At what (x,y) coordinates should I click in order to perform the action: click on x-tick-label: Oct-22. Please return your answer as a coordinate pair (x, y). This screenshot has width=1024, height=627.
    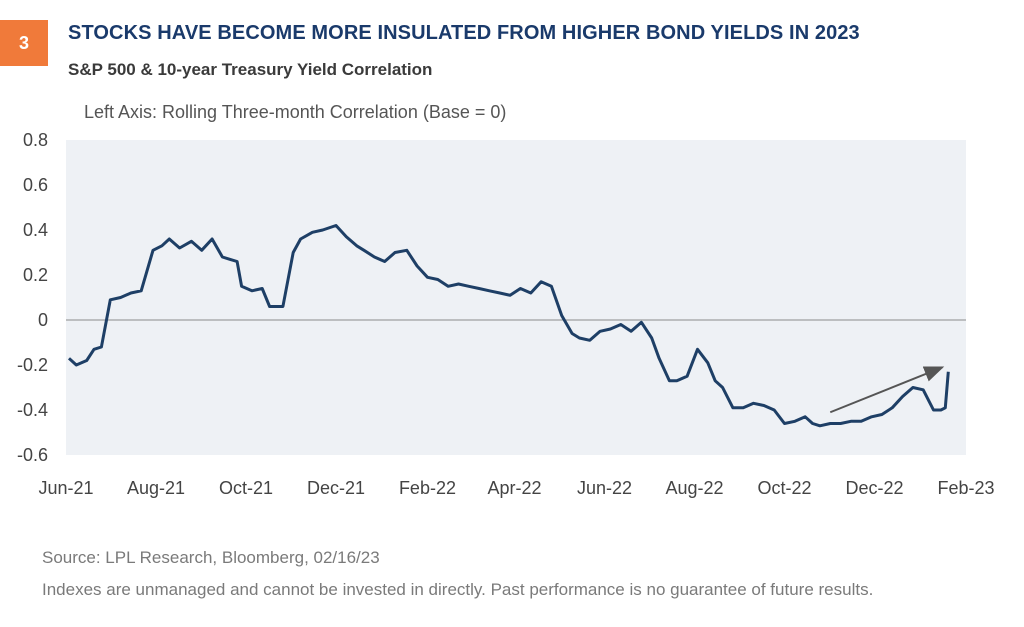
    Looking at the image, I should click on (785, 488).